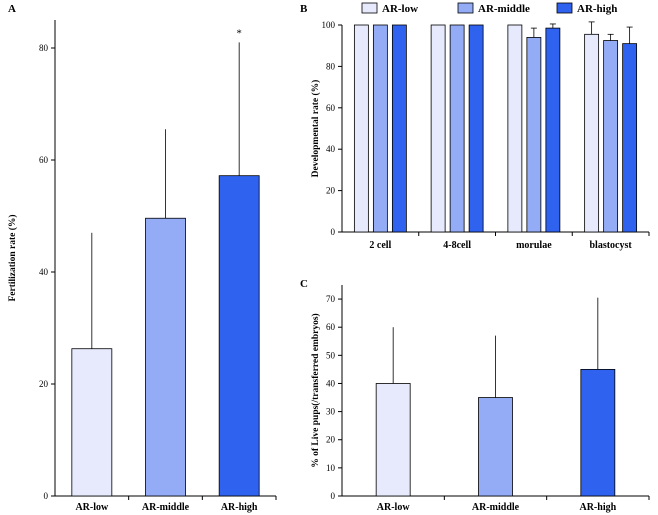 Image resolution: width=658 pixels, height=515 pixels. Describe the element at coordinates (611, 245) in the screenshot. I see `x-tick-label: blastocyst` at that location.